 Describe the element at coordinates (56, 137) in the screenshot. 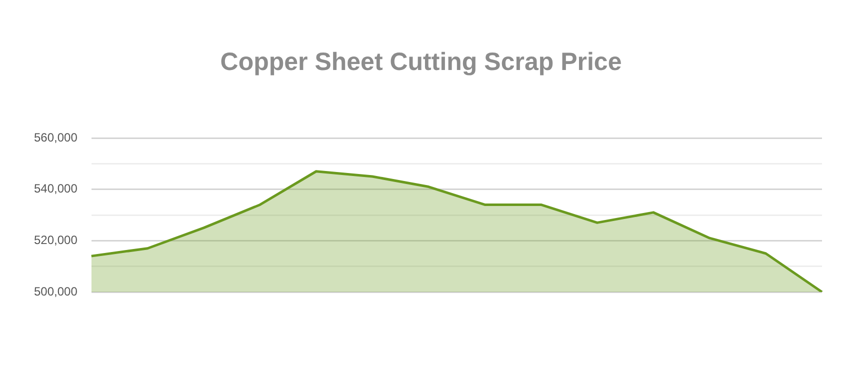

I see `y-tick-label: 560,000` at that location.